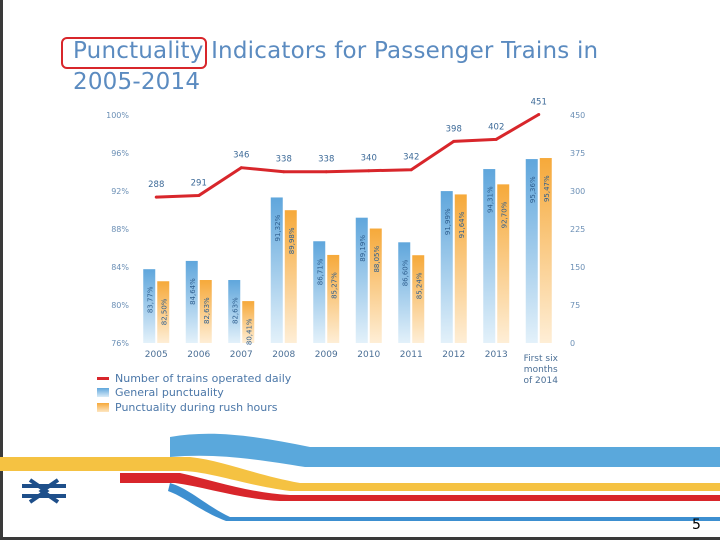 Image resolution: width=720 pixels, height=540 pixels. Describe the element at coordinates (326, 355) in the screenshot. I see `x-category-label: 2009` at that location.